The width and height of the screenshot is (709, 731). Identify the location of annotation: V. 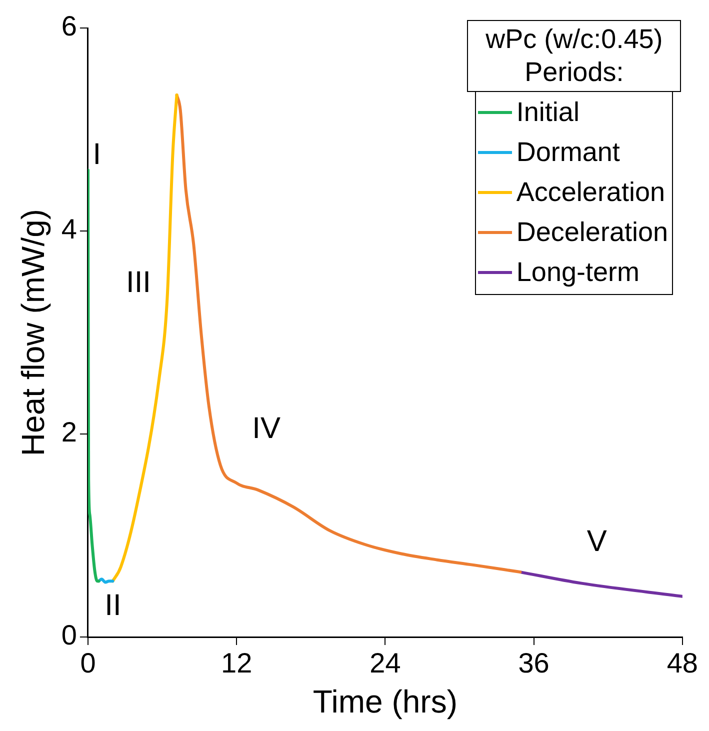
(596, 541).